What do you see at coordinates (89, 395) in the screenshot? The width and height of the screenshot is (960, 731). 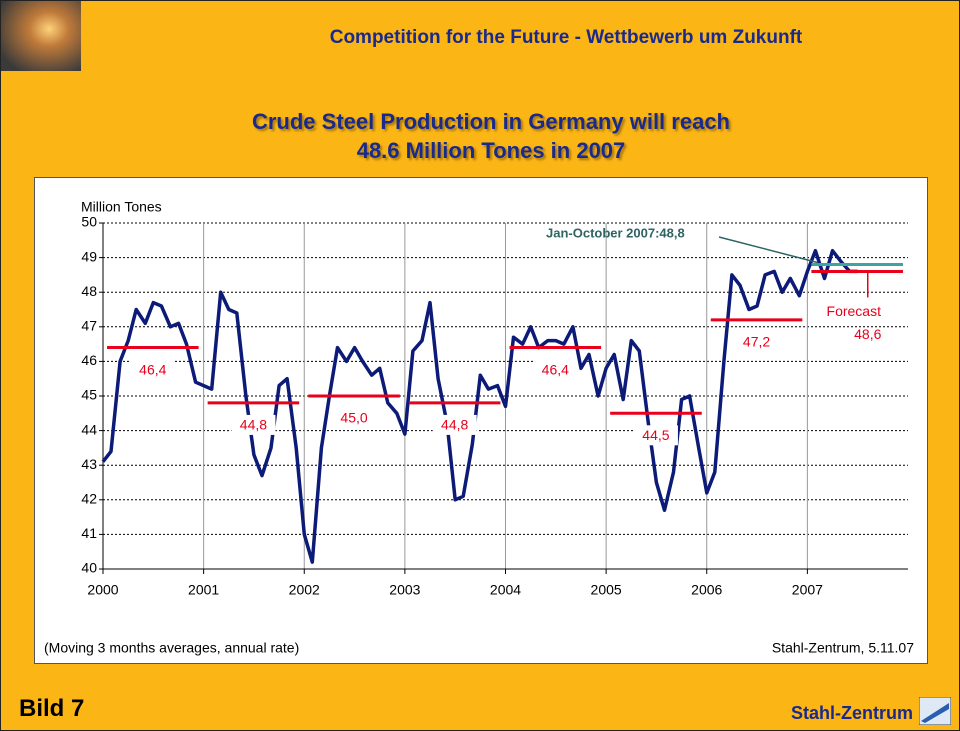 I see `y-tick-label: 45` at bounding box center [89, 395].